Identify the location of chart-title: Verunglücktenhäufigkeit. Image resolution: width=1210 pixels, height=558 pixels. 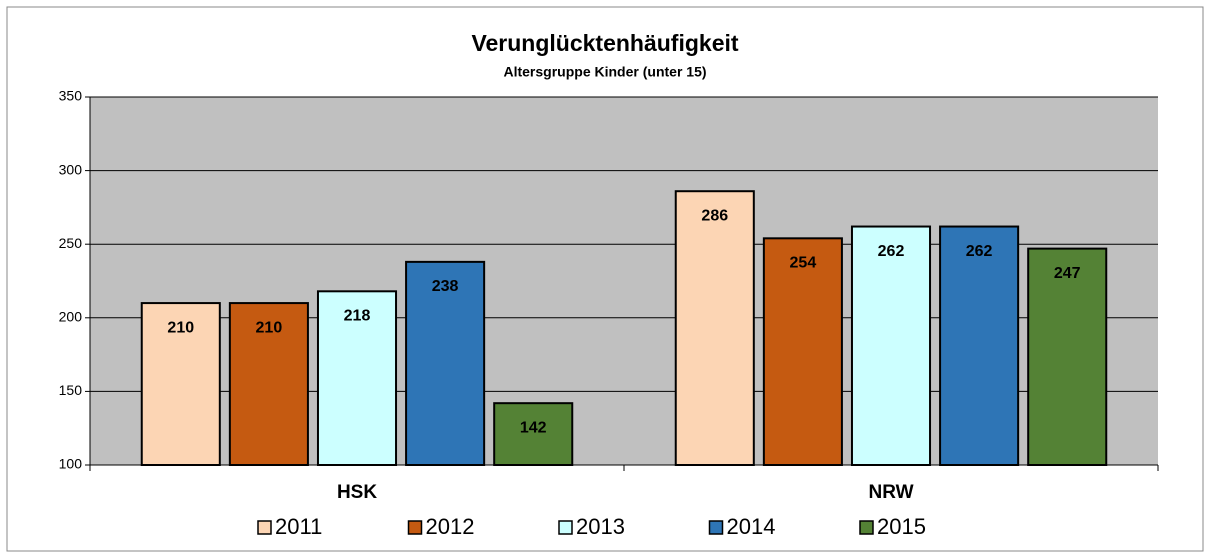
(604, 43).